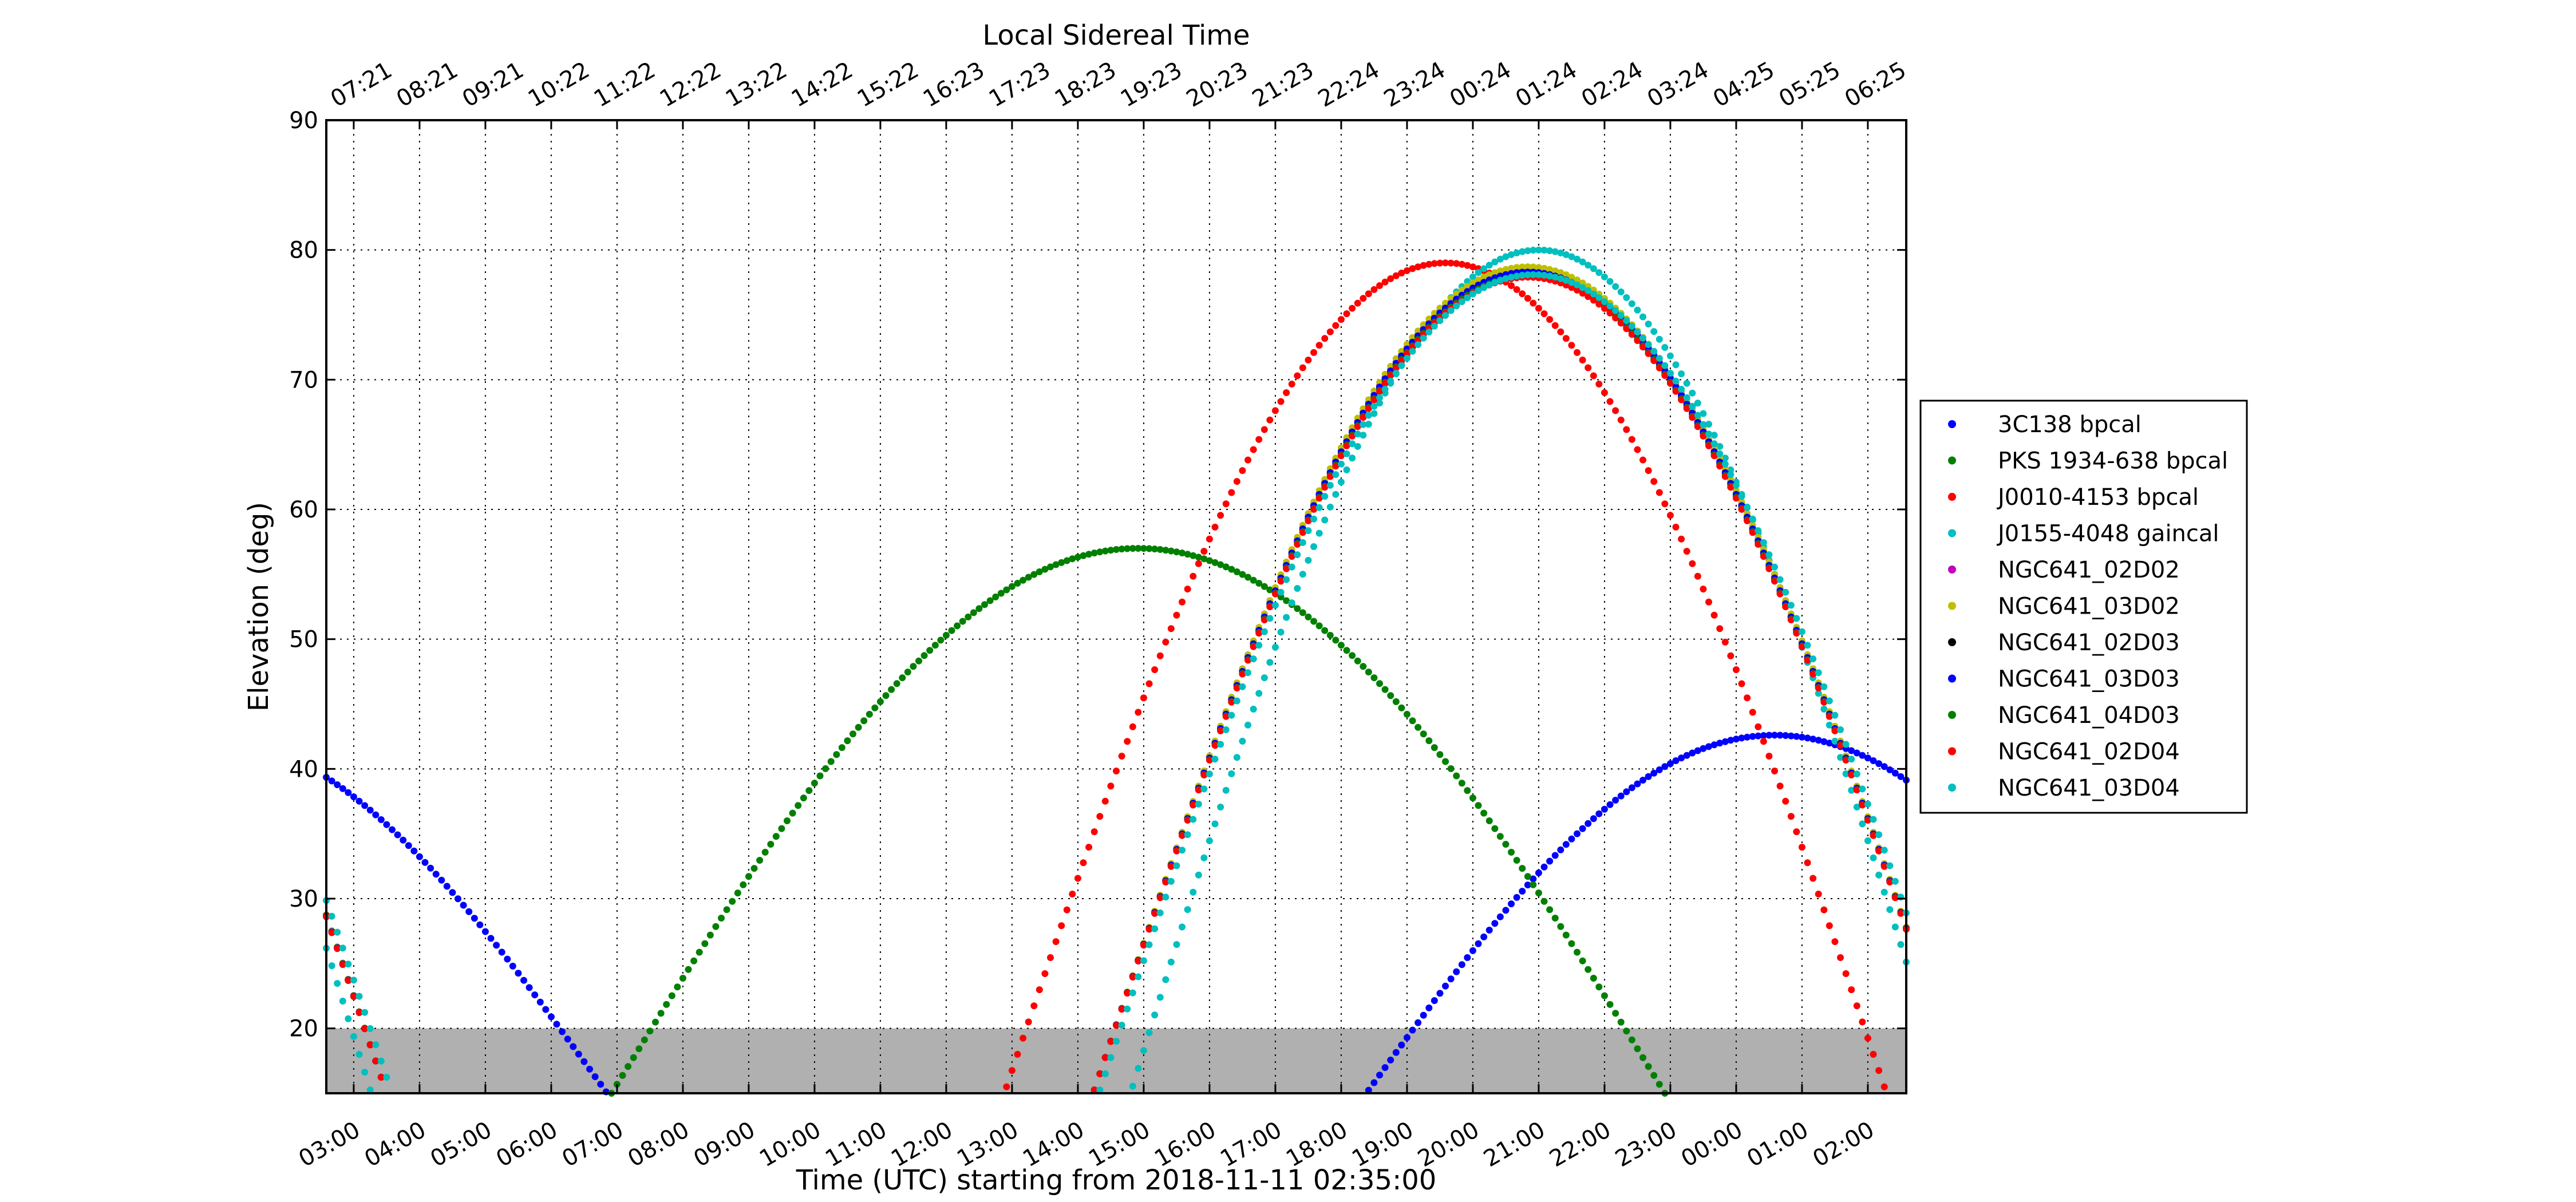 Image resolution: width=2576 pixels, height=1202 pixels. What do you see at coordinates (1116, 35) in the screenshot?
I see `chart-title: Local Sidereal Time` at bounding box center [1116, 35].